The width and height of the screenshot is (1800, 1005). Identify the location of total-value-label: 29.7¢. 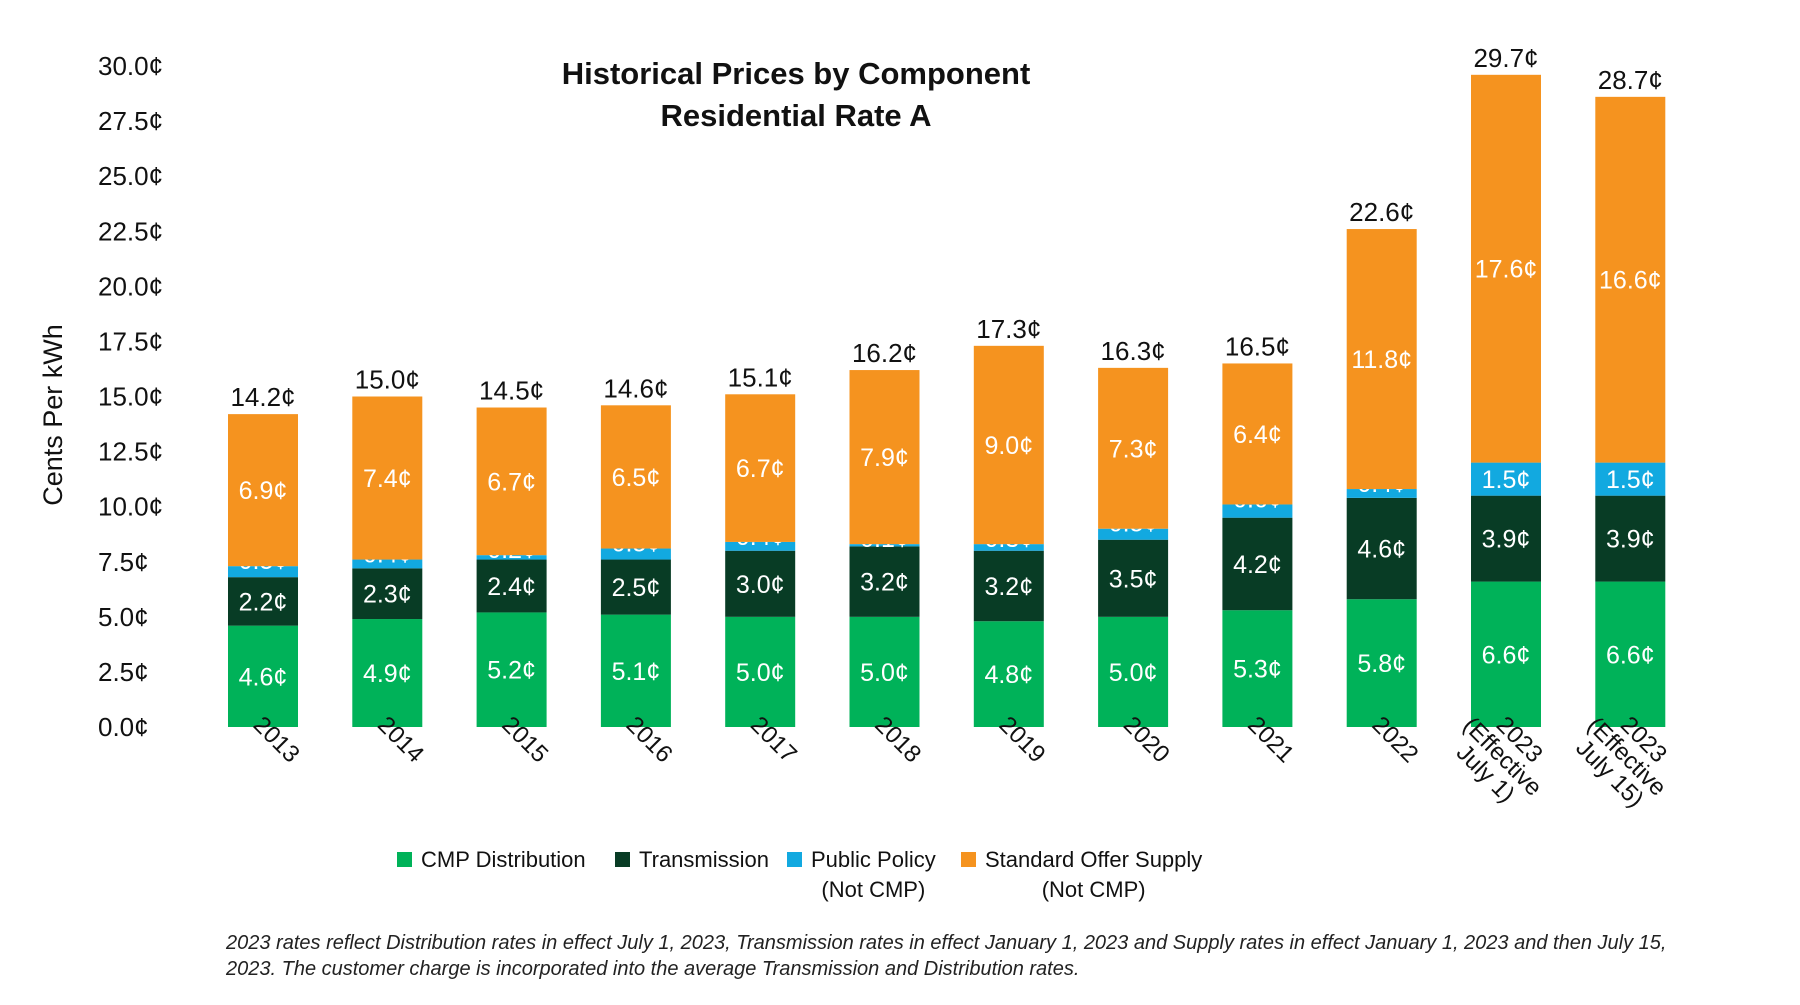
(1505, 58).